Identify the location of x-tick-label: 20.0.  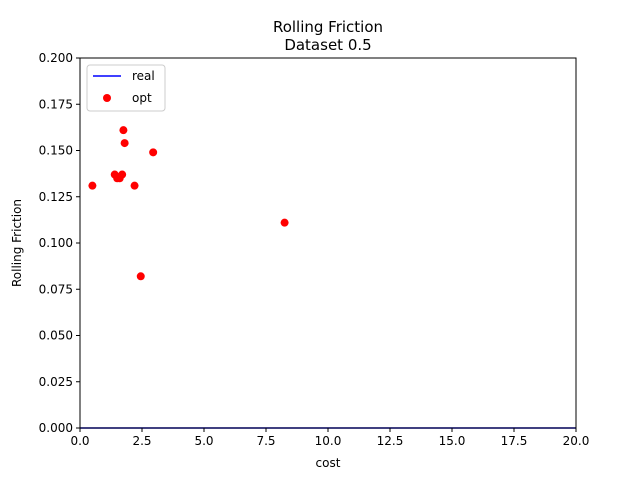
(576, 441).